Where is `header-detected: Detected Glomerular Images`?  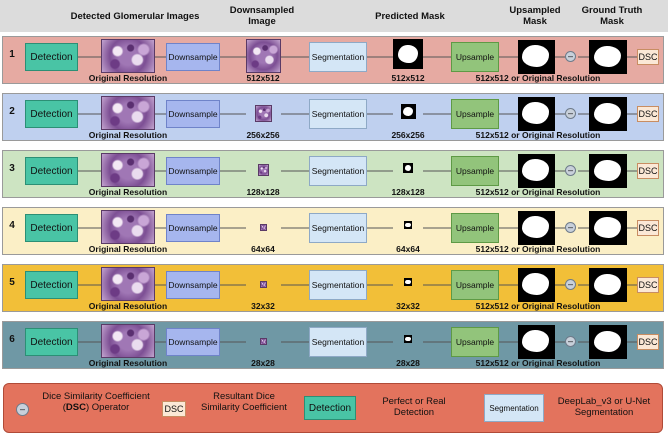 header-detected: Detected Glomerular Images is located at coordinates (135, 16).